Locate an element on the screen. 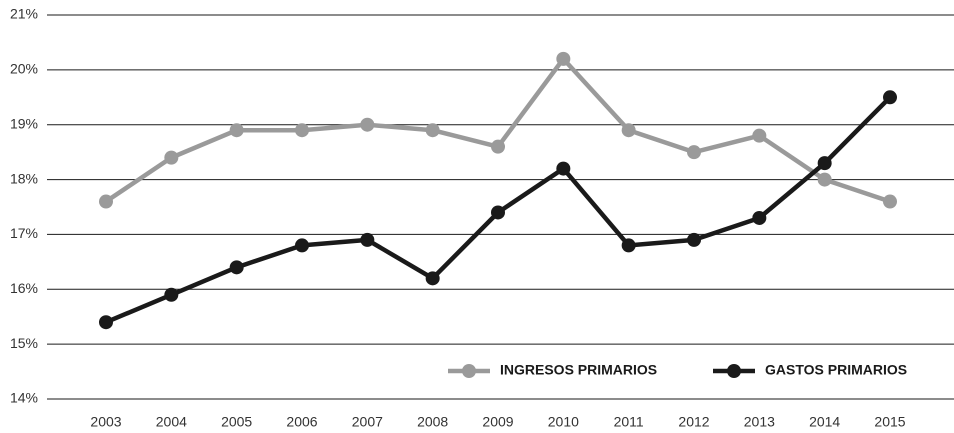  y-tick-label: 16% is located at coordinates (24, 288).